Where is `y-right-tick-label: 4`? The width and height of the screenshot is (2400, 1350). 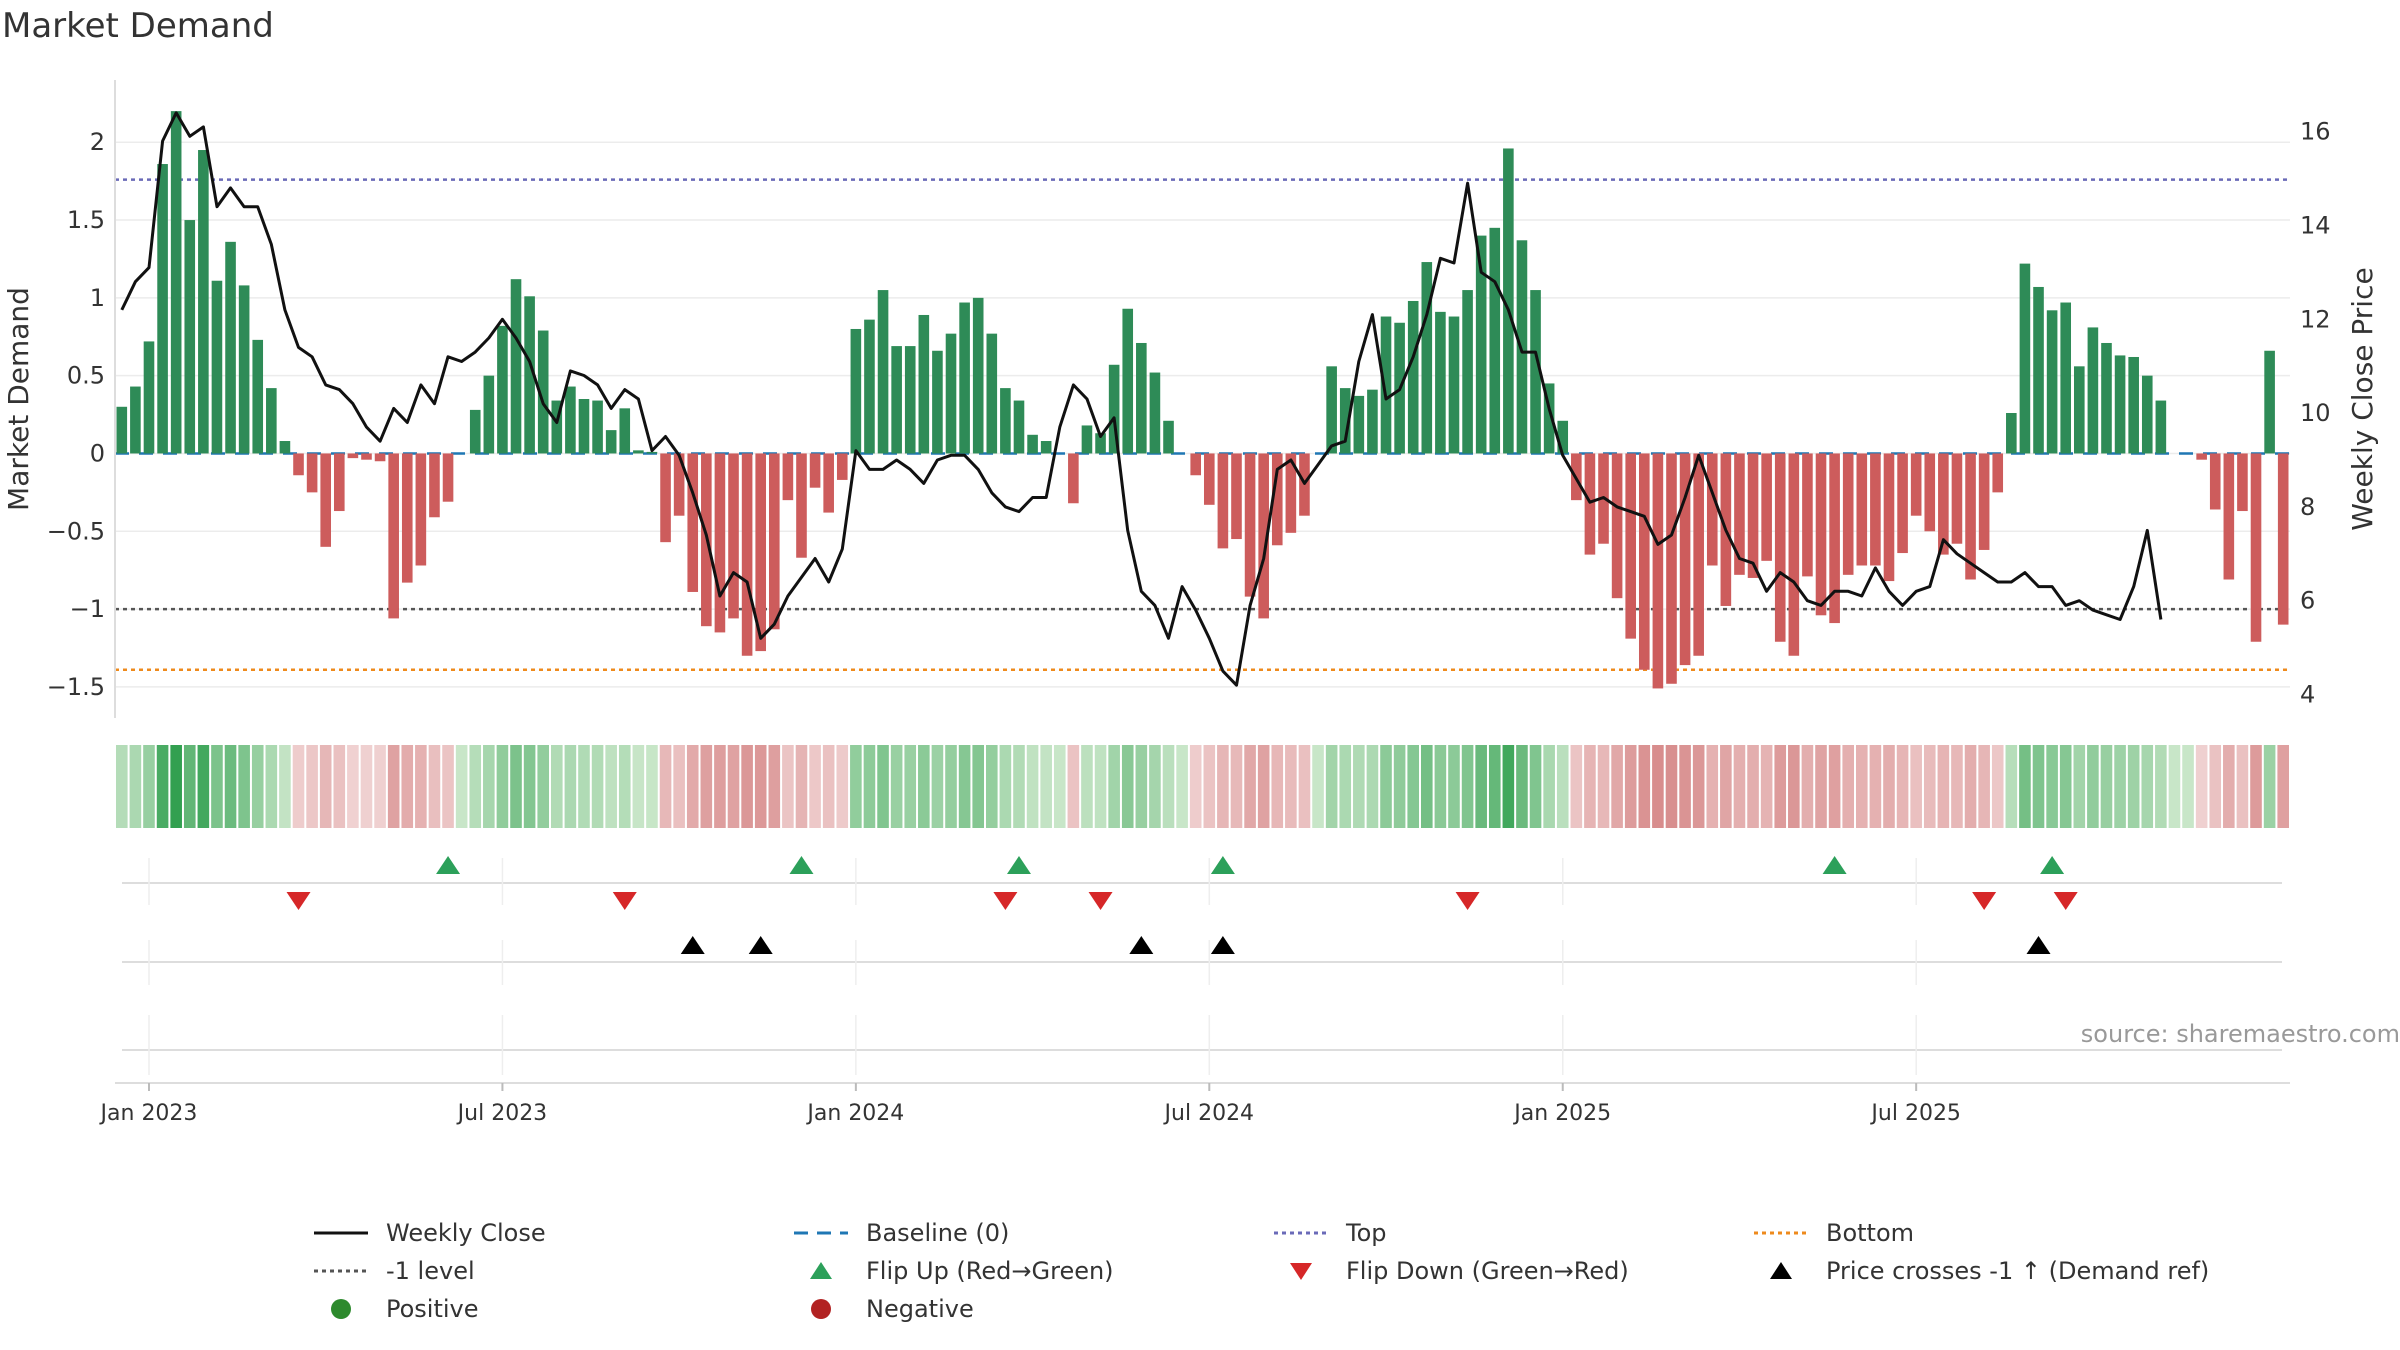
y-right-tick-label: 4 is located at coordinates (2307, 695).